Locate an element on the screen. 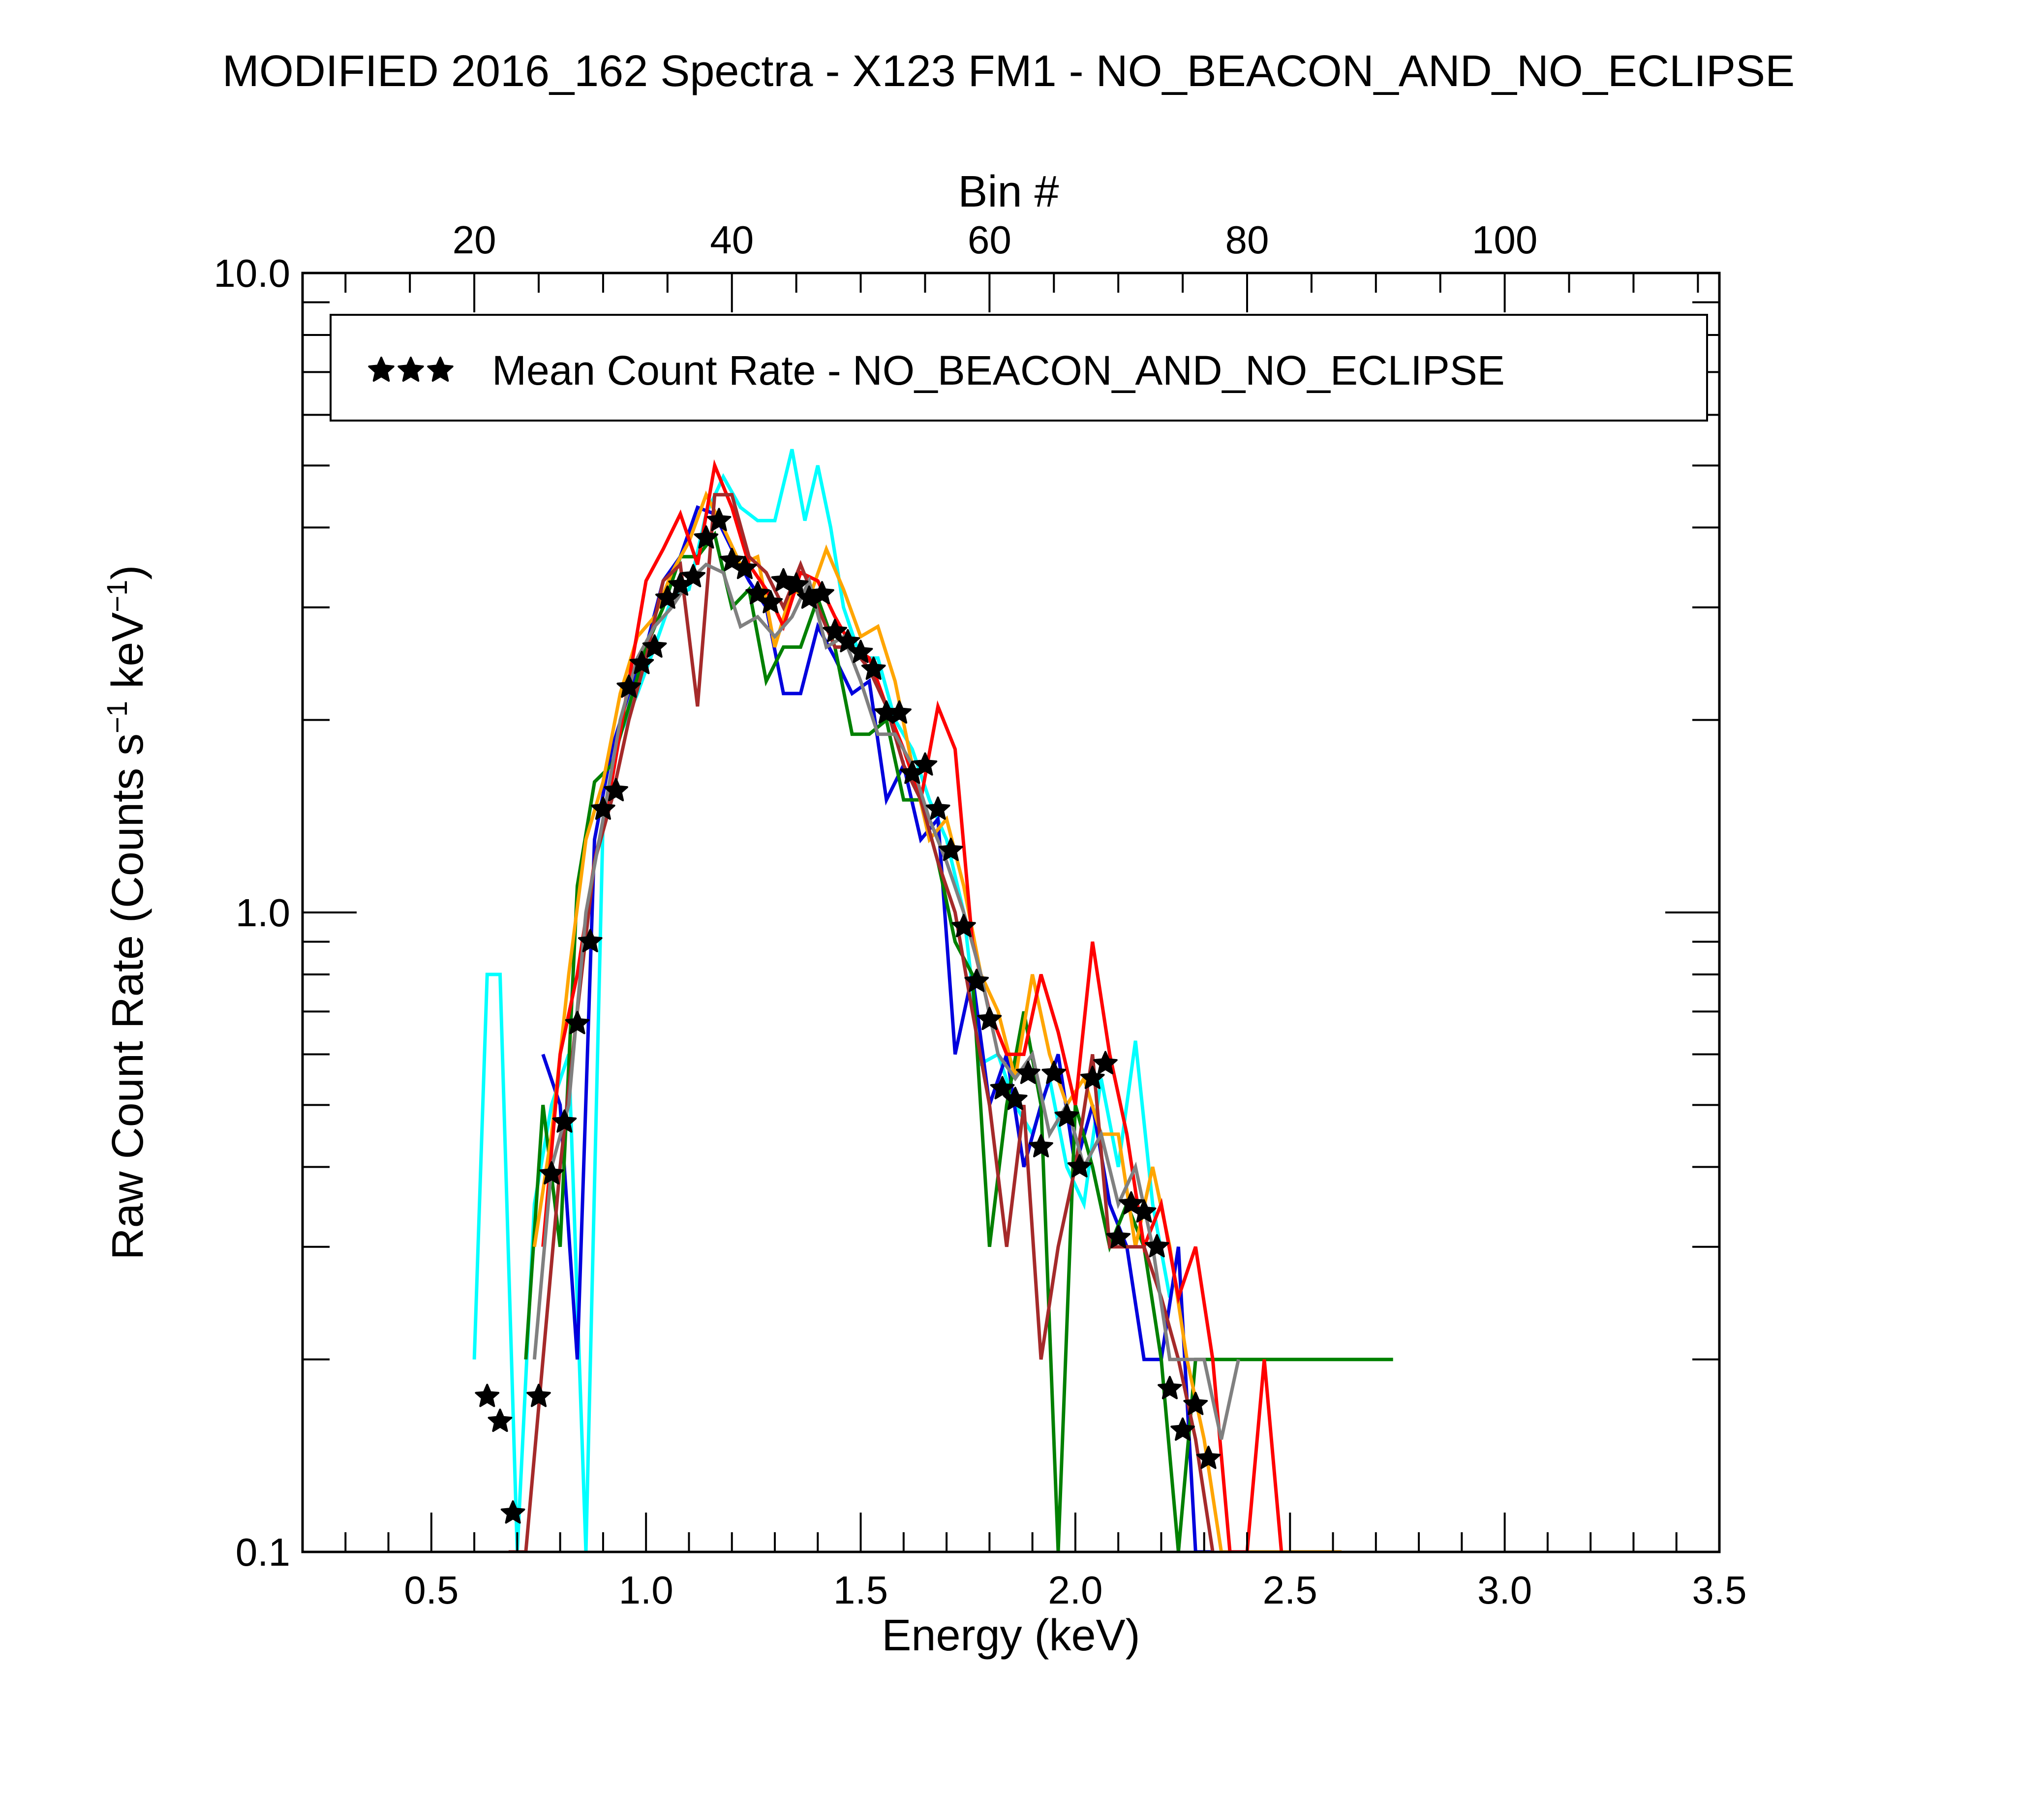 The image size is (2017, 1820). x-tick-label: 2.5 is located at coordinates (1290, 1590).